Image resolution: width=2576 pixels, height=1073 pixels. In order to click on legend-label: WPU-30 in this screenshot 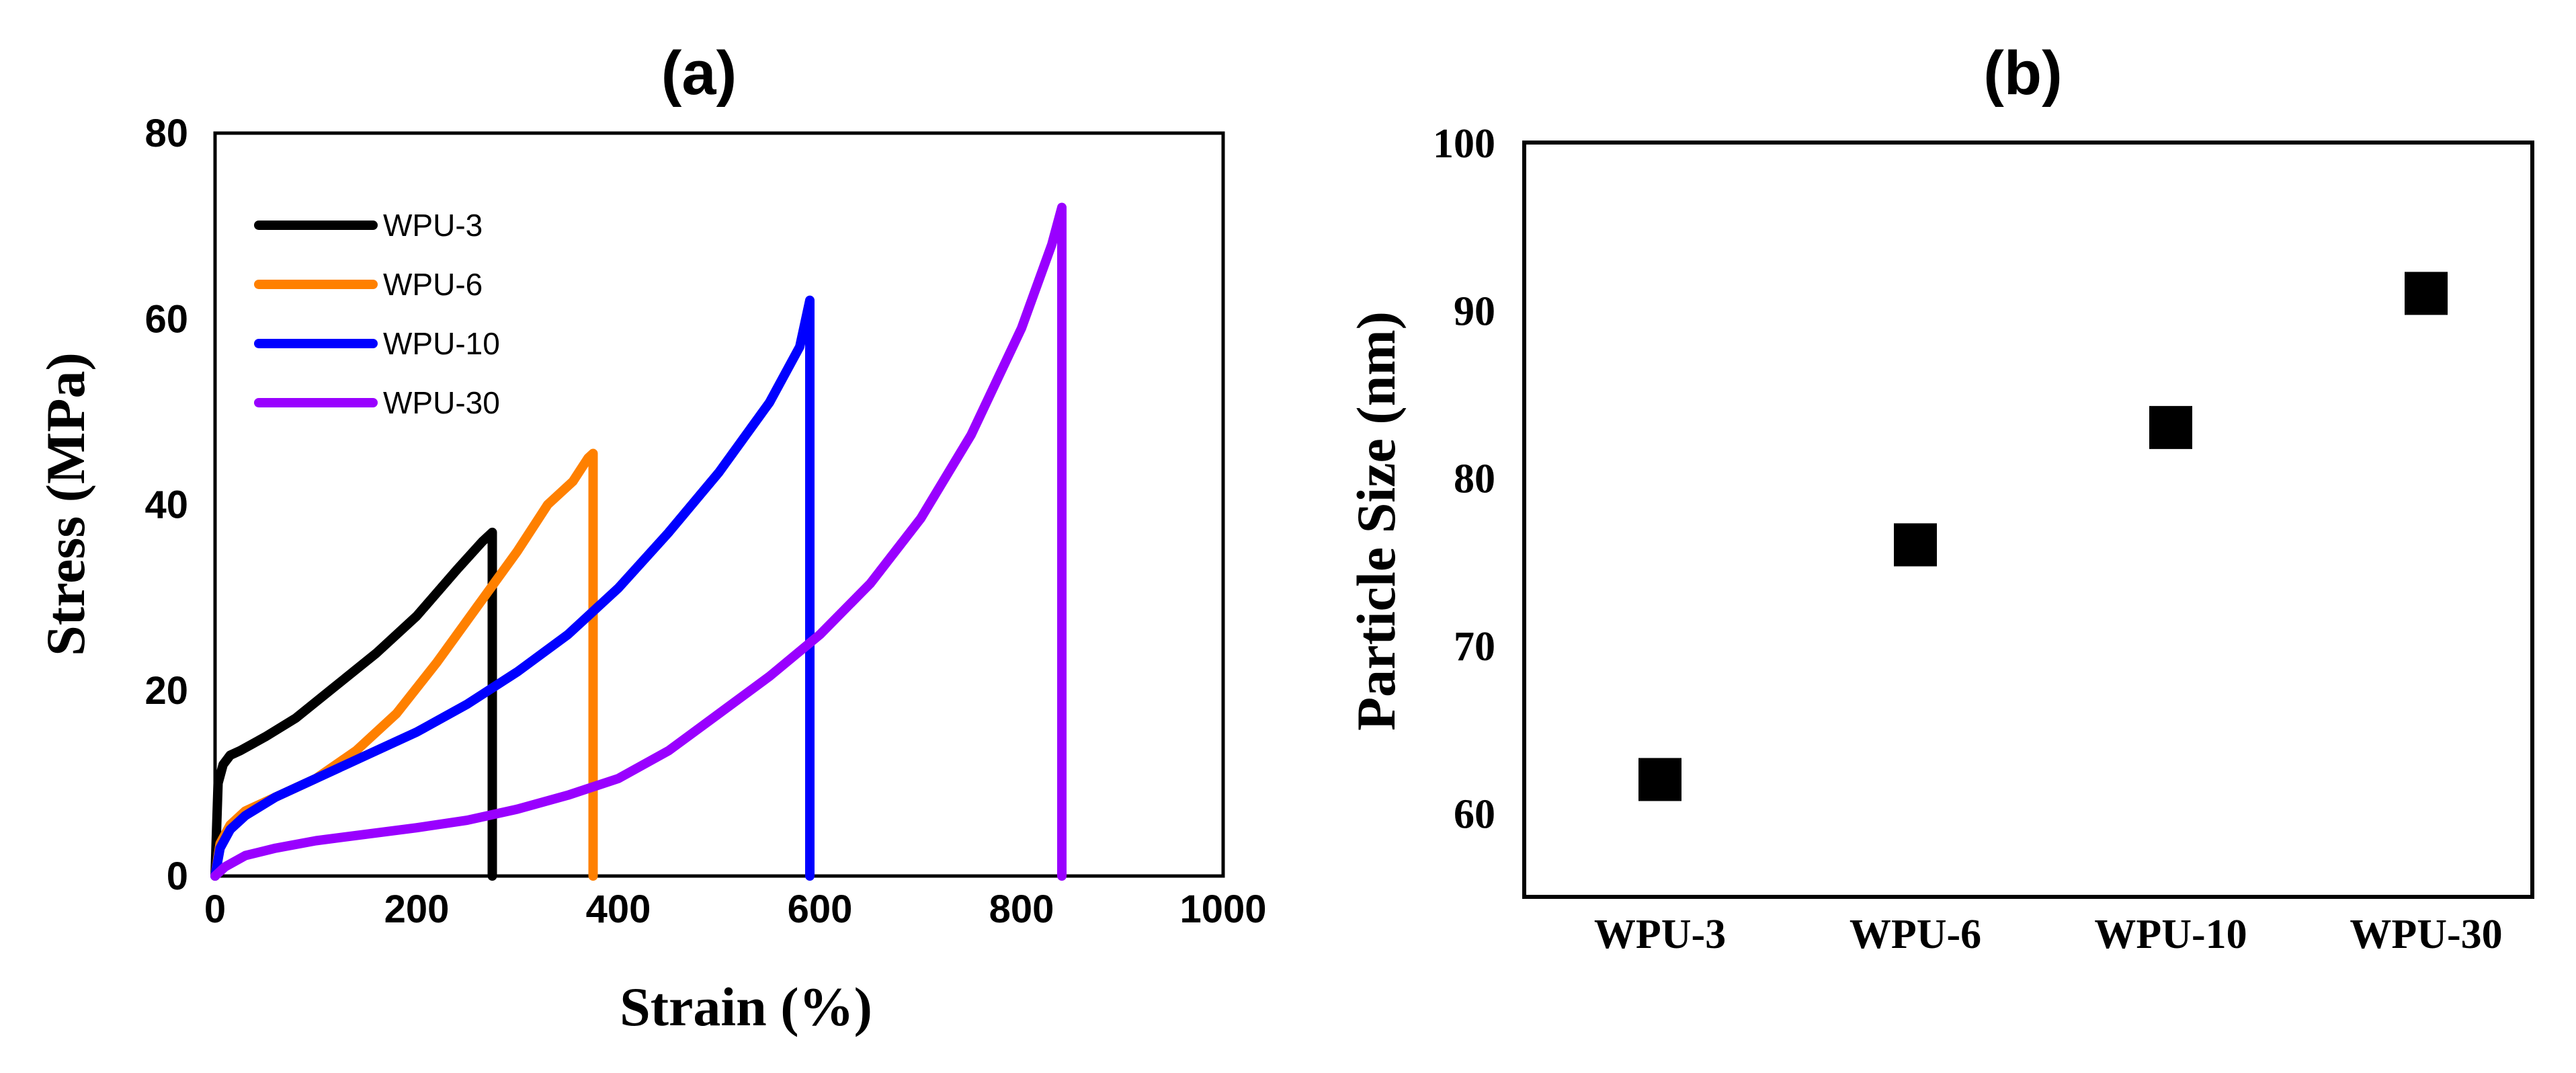, I will do `click(441, 402)`.